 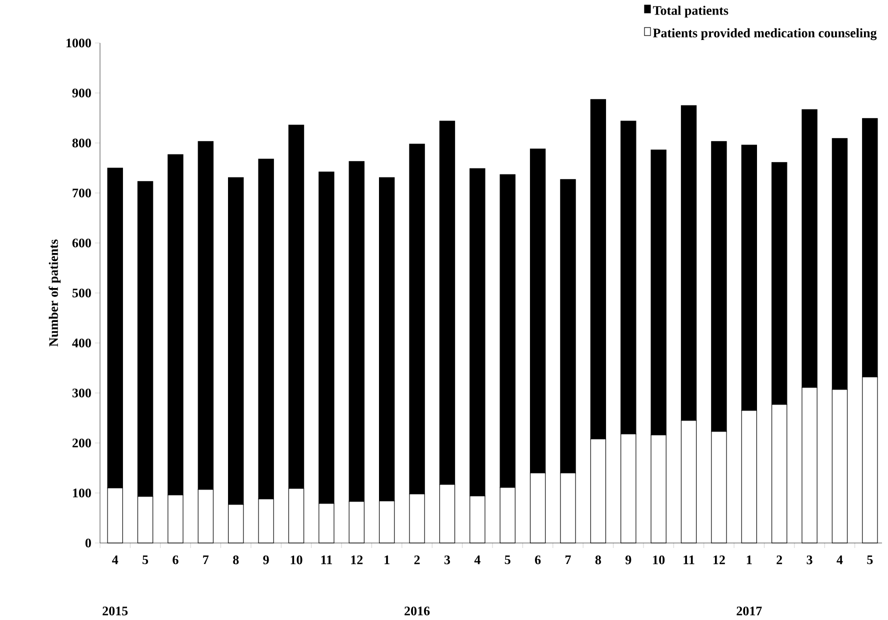 I want to click on y-tick-label: 800, so click(x=81, y=143).